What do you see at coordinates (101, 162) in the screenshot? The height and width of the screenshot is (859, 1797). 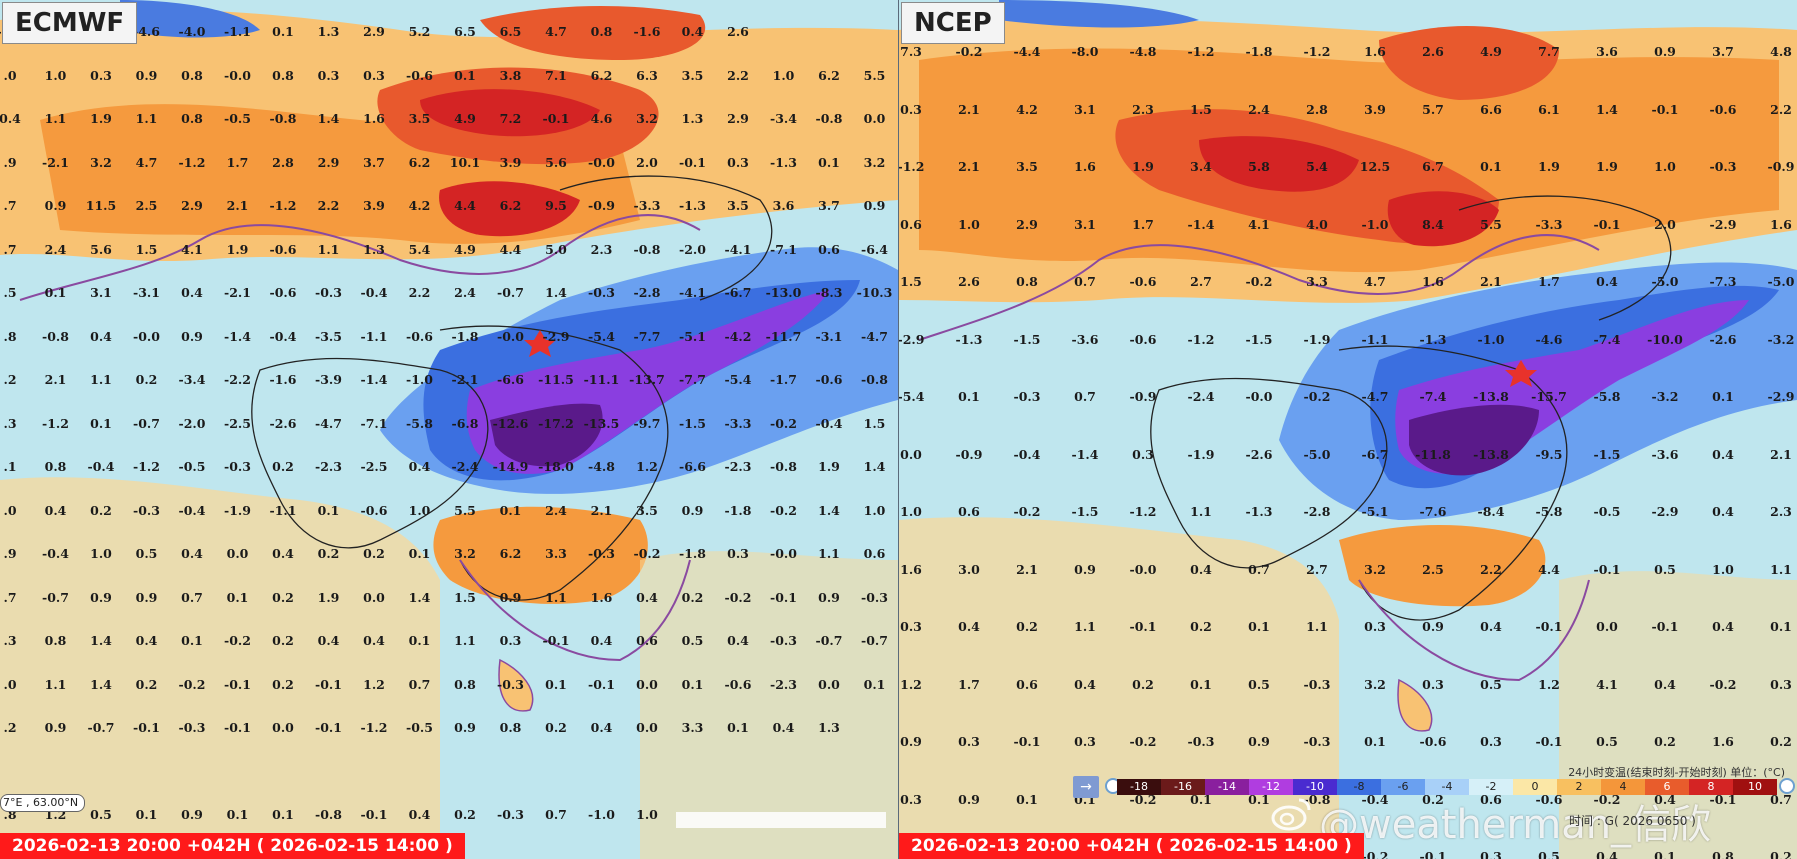 I see `grid-value: 3.2` at bounding box center [101, 162].